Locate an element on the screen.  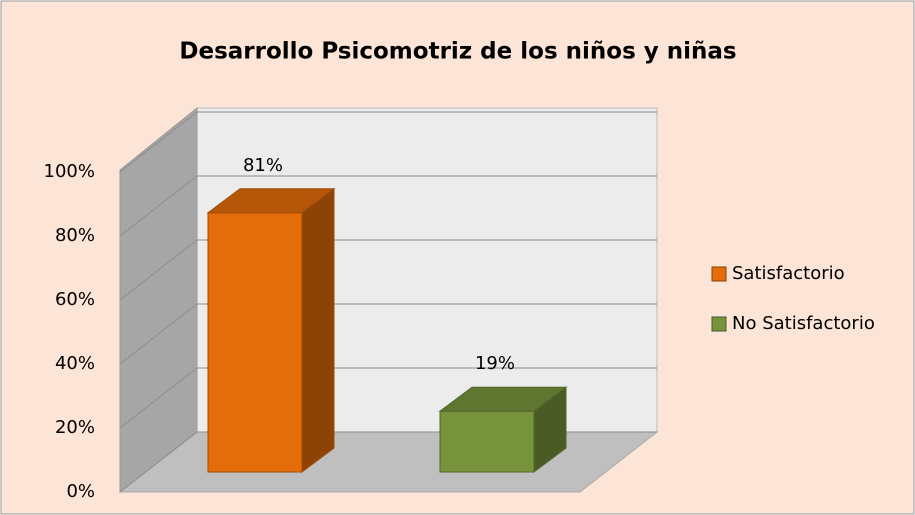
data-label: 81% is located at coordinates (263, 165).